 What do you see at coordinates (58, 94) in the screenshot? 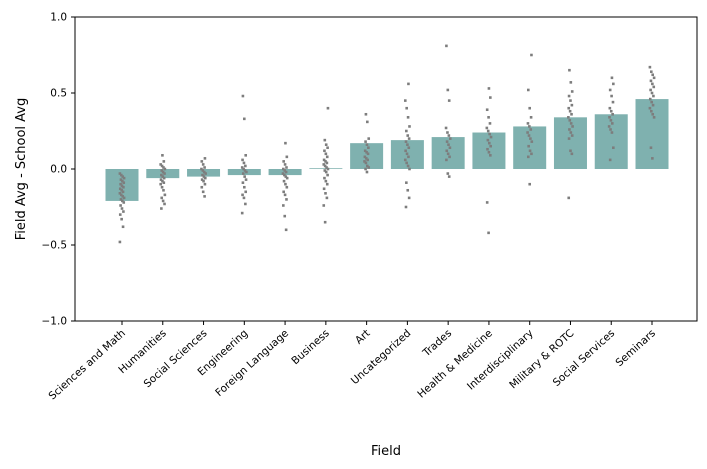
I see `y-tick-label: 0.5` at bounding box center [58, 94].